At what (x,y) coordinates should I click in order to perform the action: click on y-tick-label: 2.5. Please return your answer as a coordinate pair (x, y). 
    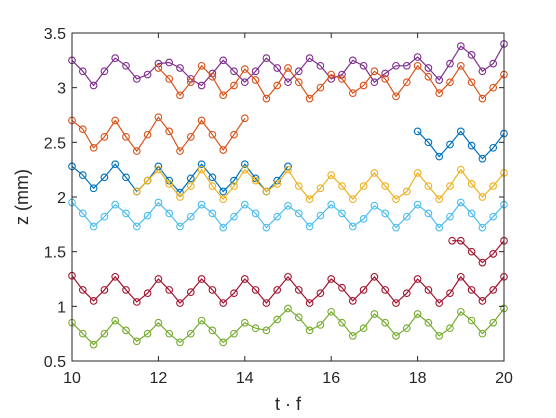
    Looking at the image, I should click on (55, 143).